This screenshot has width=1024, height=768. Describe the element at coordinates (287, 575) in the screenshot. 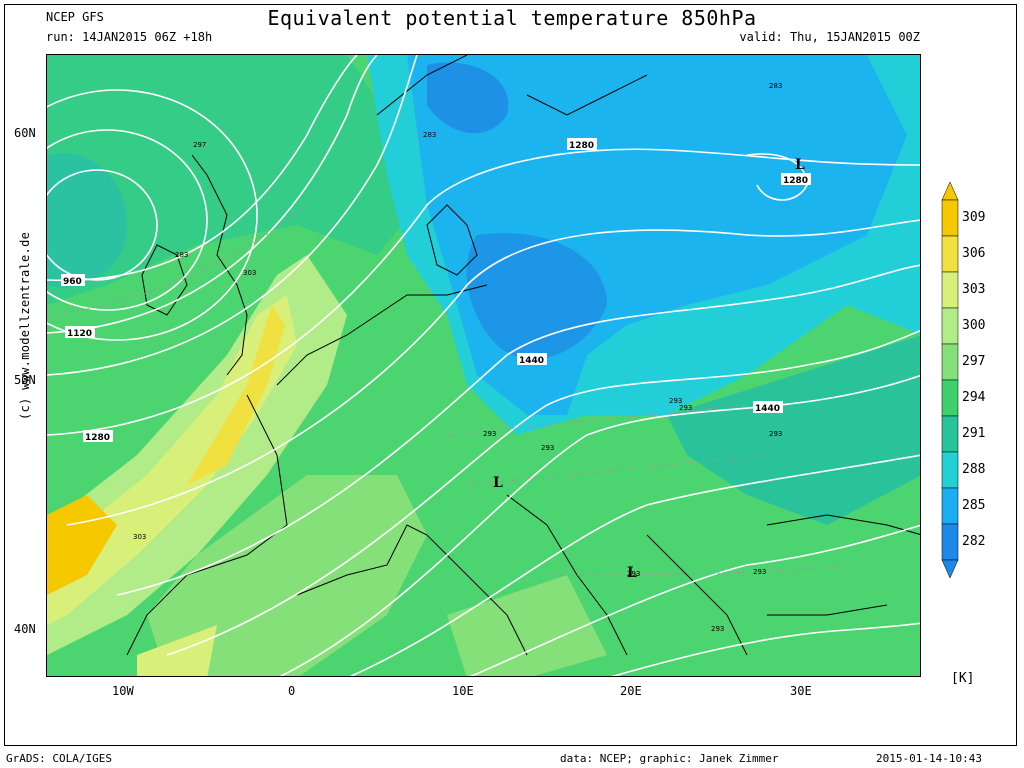

I see `field-iberia` at that location.